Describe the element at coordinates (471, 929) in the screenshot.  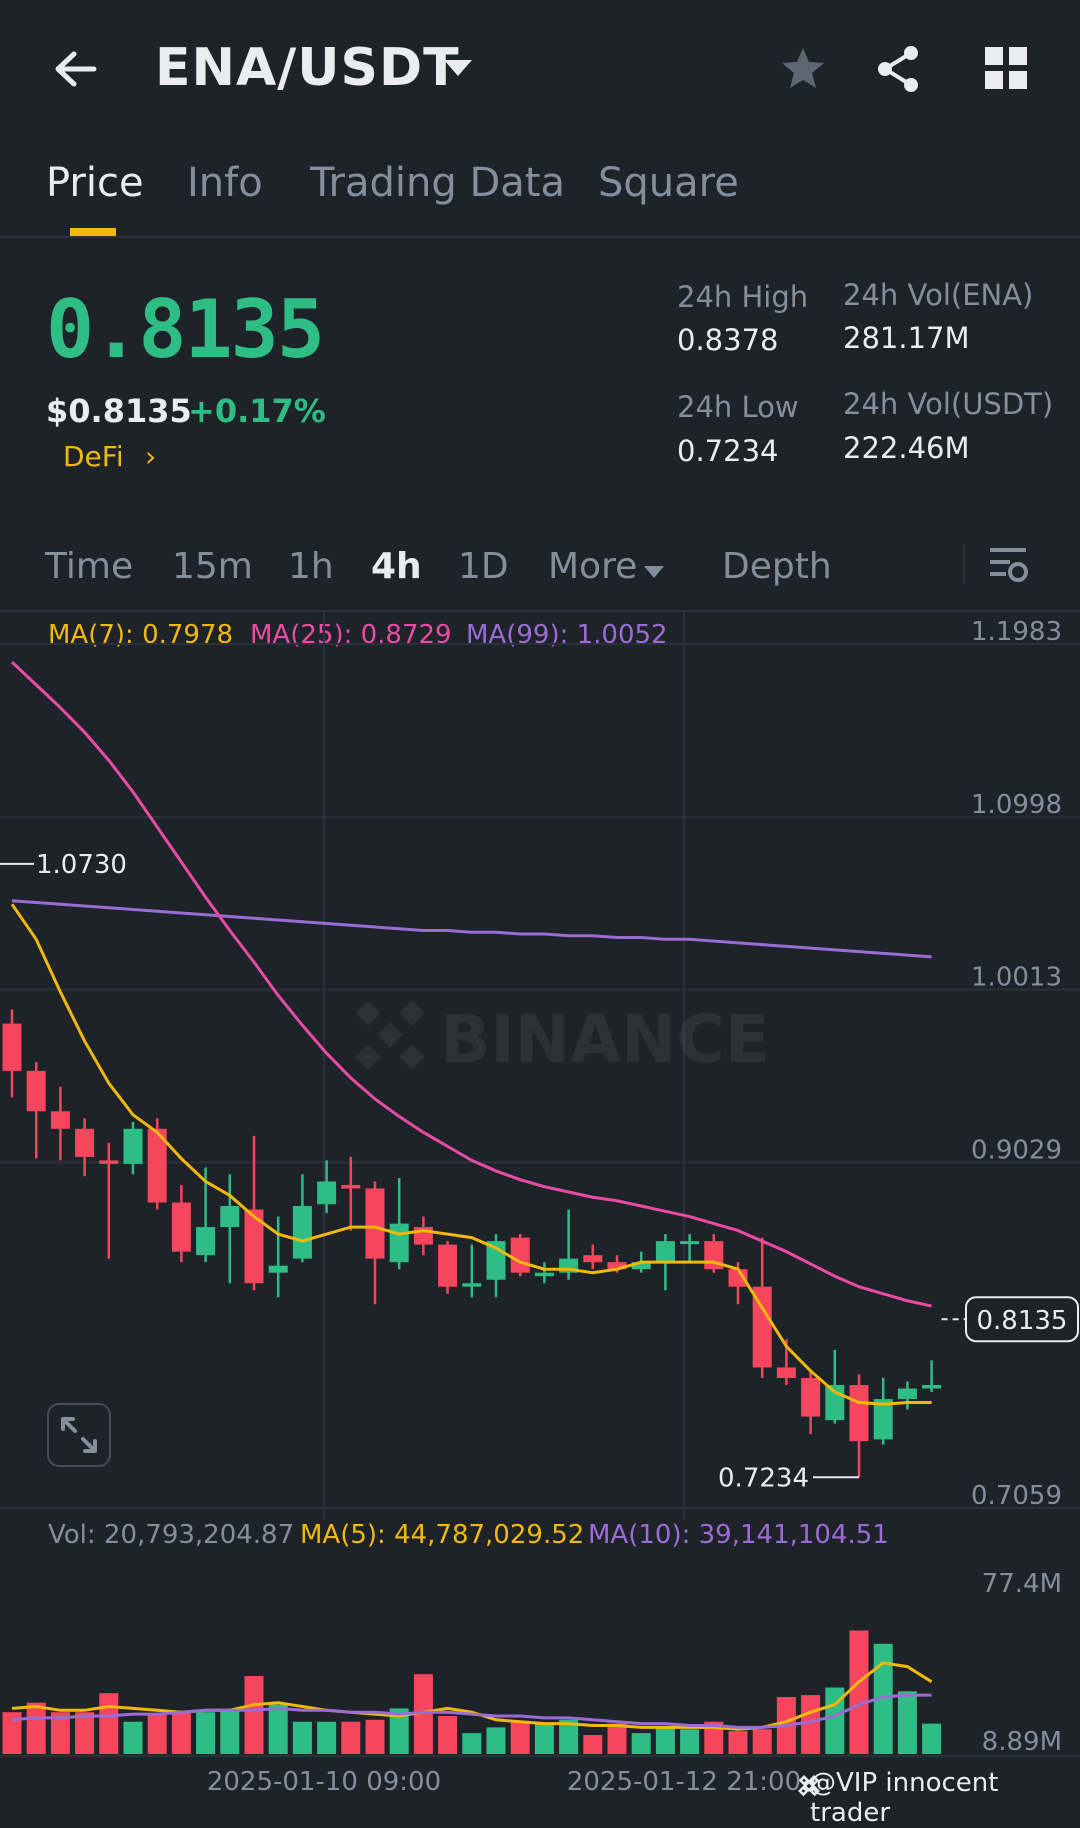
I see `ma99-line` at that location.